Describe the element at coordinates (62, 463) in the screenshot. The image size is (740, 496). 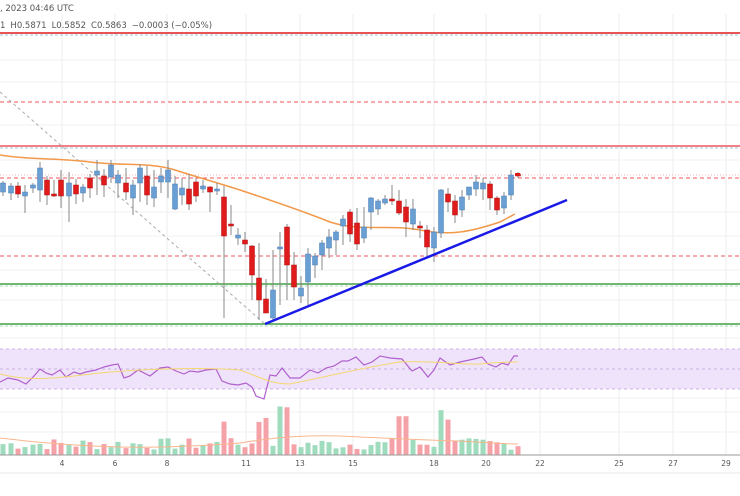
I see `x-axis-tick-label: 4` at that location.